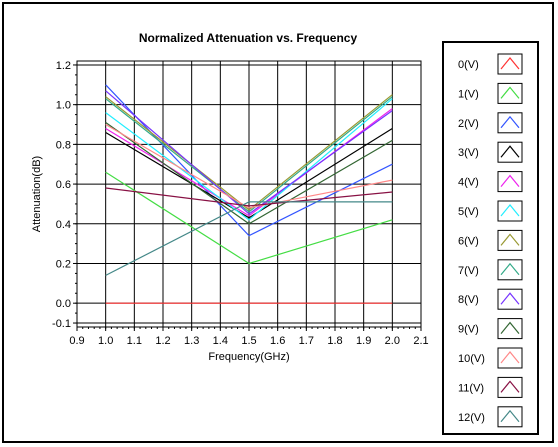  Describe the element at coordinates (277, 341) in the screenshot. I see `x-tick-label: 1.6` at that location.